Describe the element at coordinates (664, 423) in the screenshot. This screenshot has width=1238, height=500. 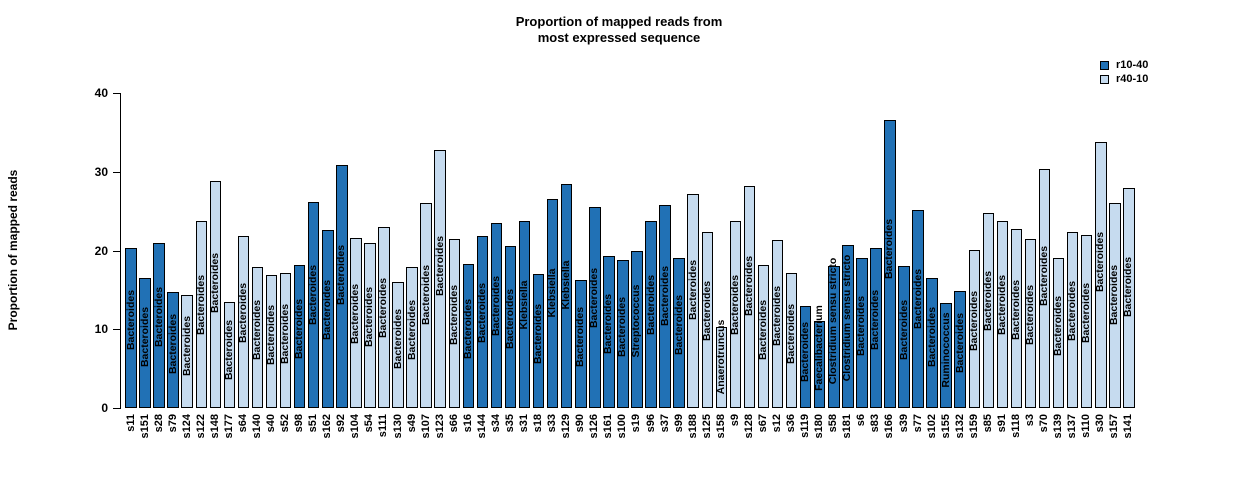
I see `x-tick-label: s37` at that location.